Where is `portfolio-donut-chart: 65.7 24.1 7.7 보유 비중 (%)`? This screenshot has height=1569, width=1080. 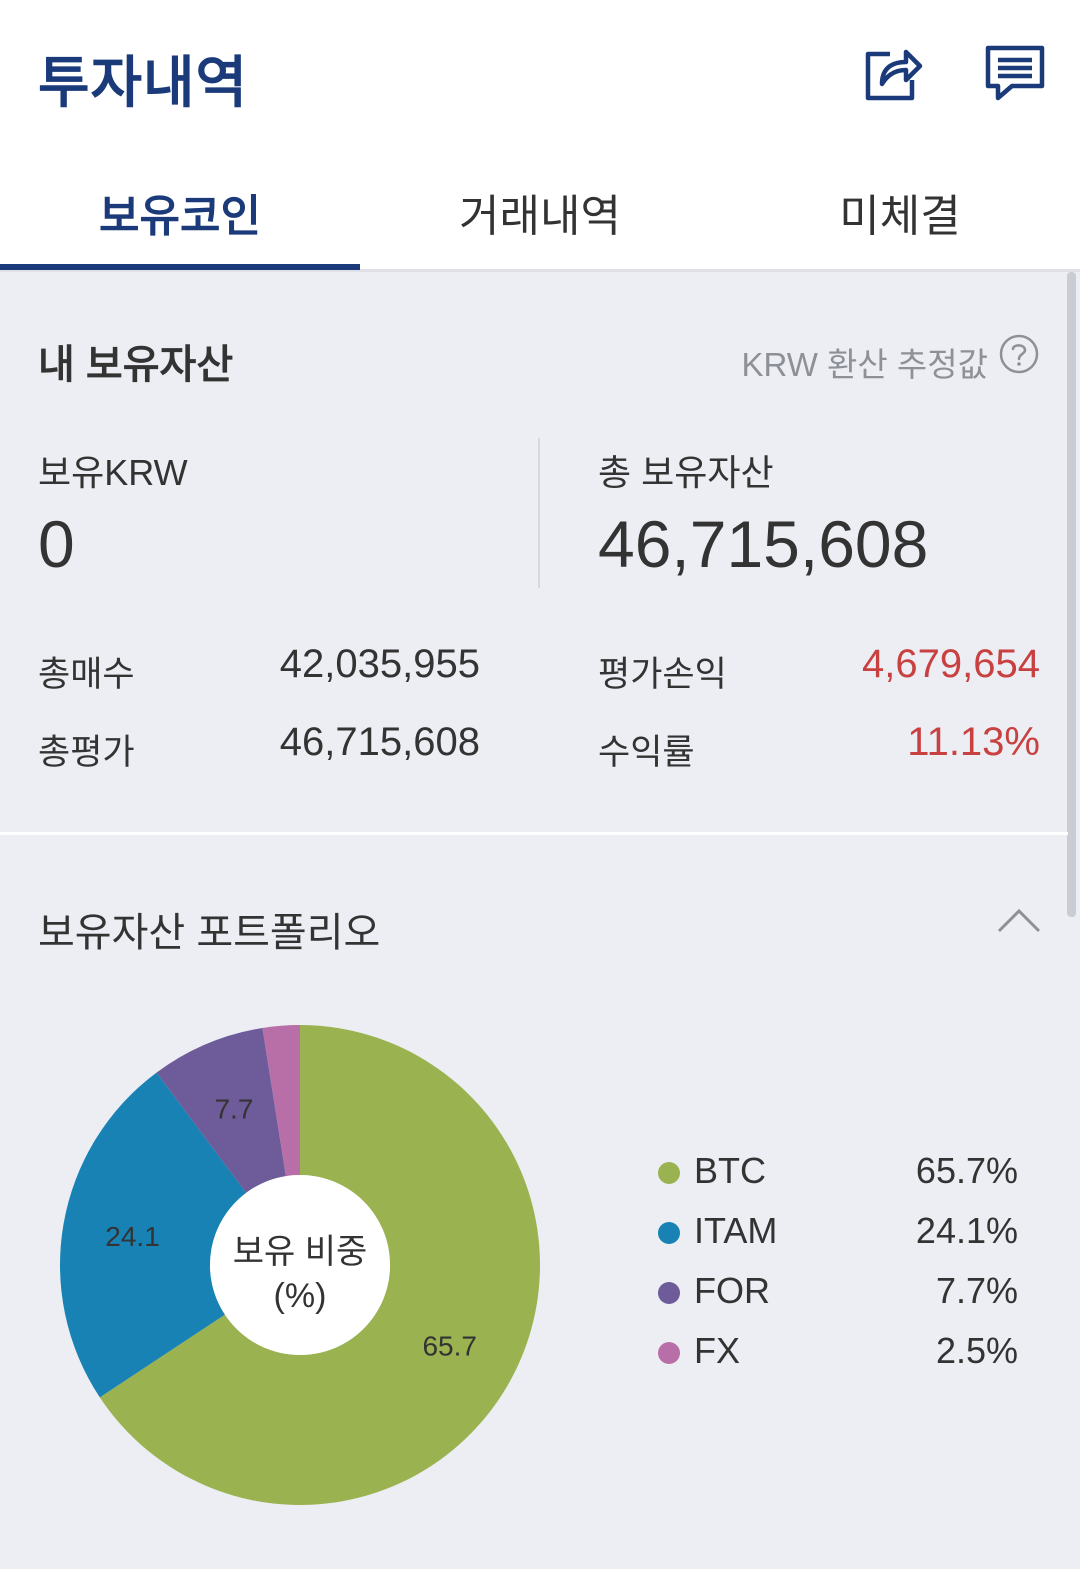
portfolio-donut-chart: 65.7 24.1 7.7 보유 비중 (%) is located at coordinates (300, 1265).